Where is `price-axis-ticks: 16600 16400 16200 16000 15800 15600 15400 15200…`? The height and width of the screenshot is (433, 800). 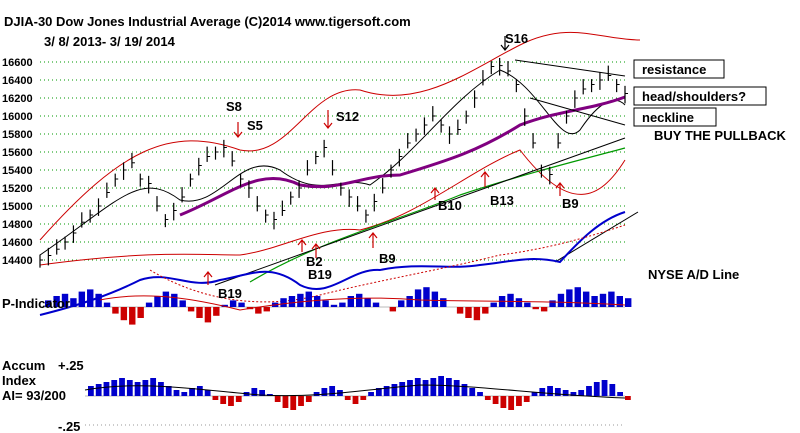 price-axis-ticks: 16600 16400 16200 16000 15800 15600 15400 15200… is located at coordinates (17, 162).